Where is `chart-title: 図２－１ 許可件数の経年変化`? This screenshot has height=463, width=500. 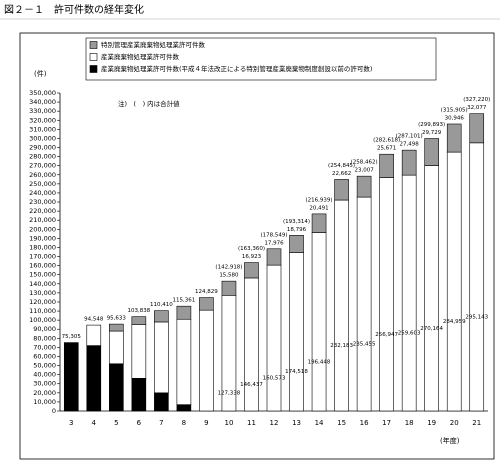
chart-title: 図２－１ 許可件数の経年変化 is located at coordinates (74, 9).